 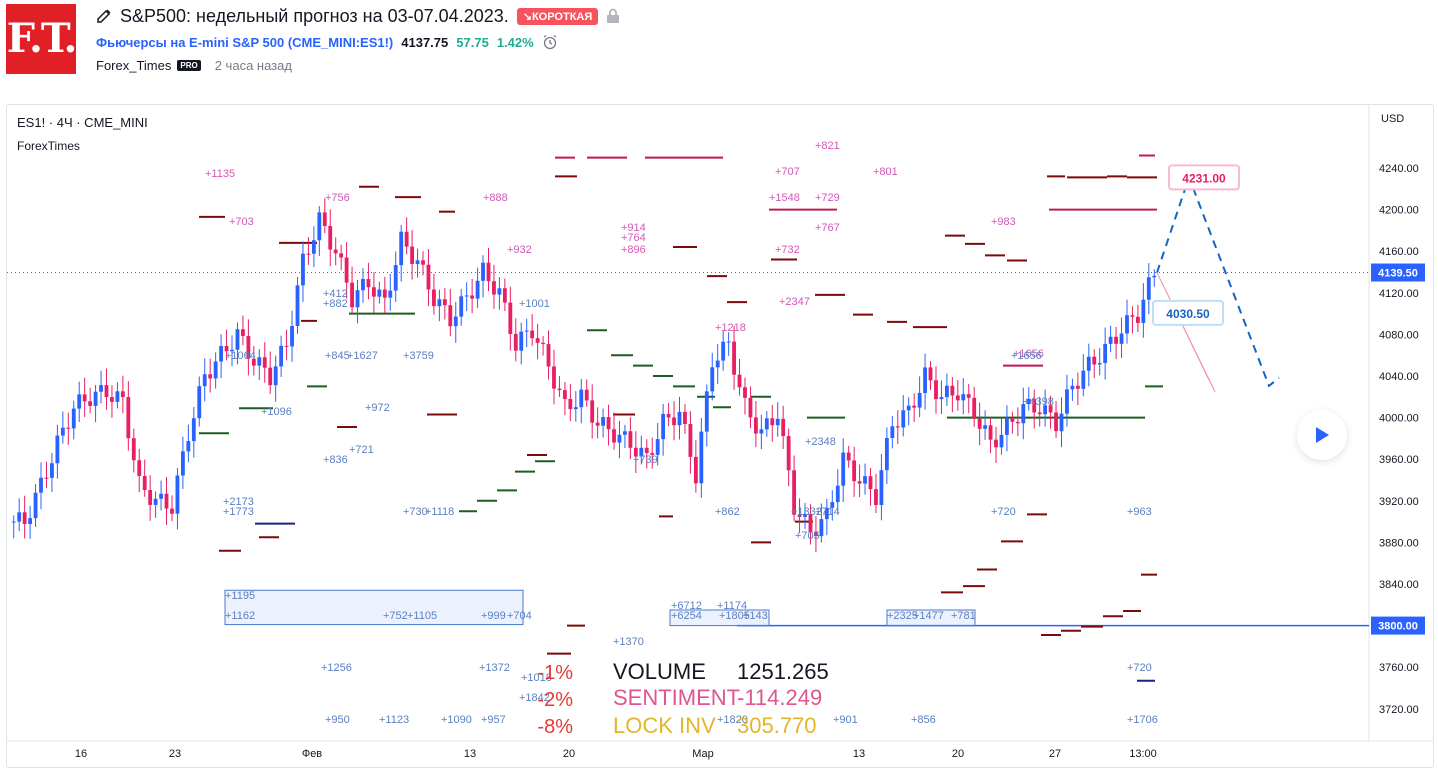 What do you see at coordinates (885, 172) in the screenshot?
I see `annotation-pink: +801` at bounding box center [885, 172].